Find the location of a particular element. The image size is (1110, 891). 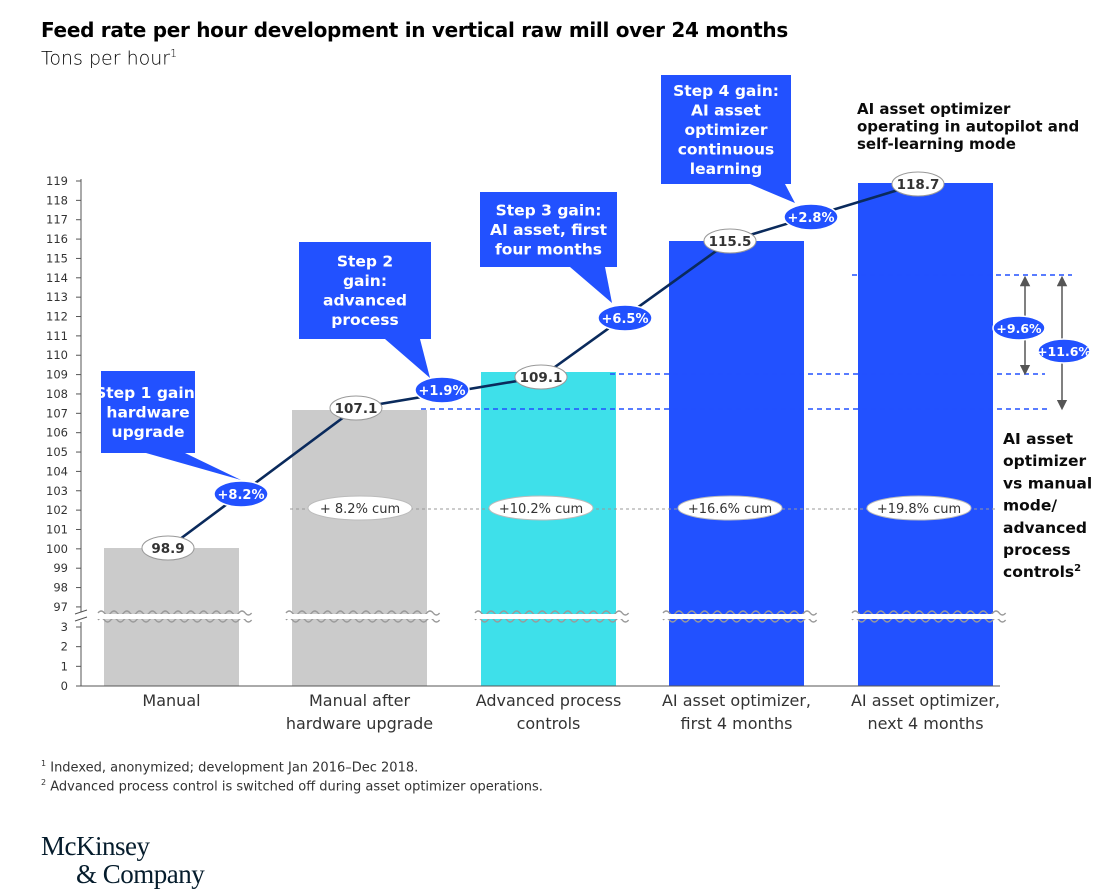

step-gain-2: +6.5% is located at coordinates (625, 319).